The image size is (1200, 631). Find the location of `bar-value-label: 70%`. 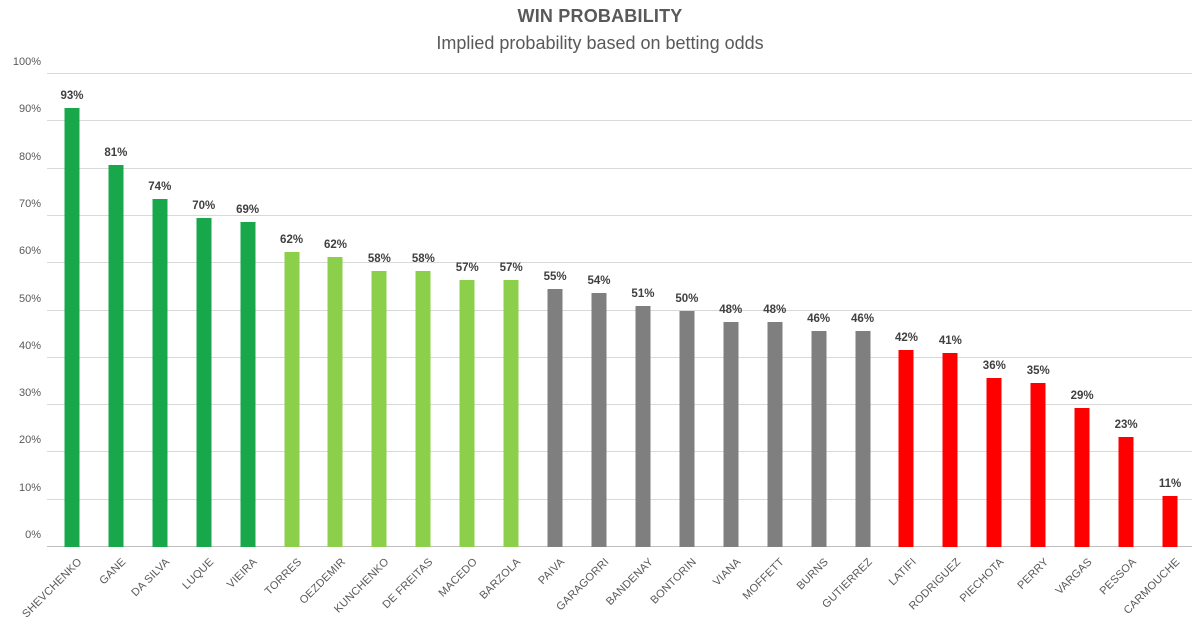

bar-value-label: 70% is located at coordinates (204, 206).